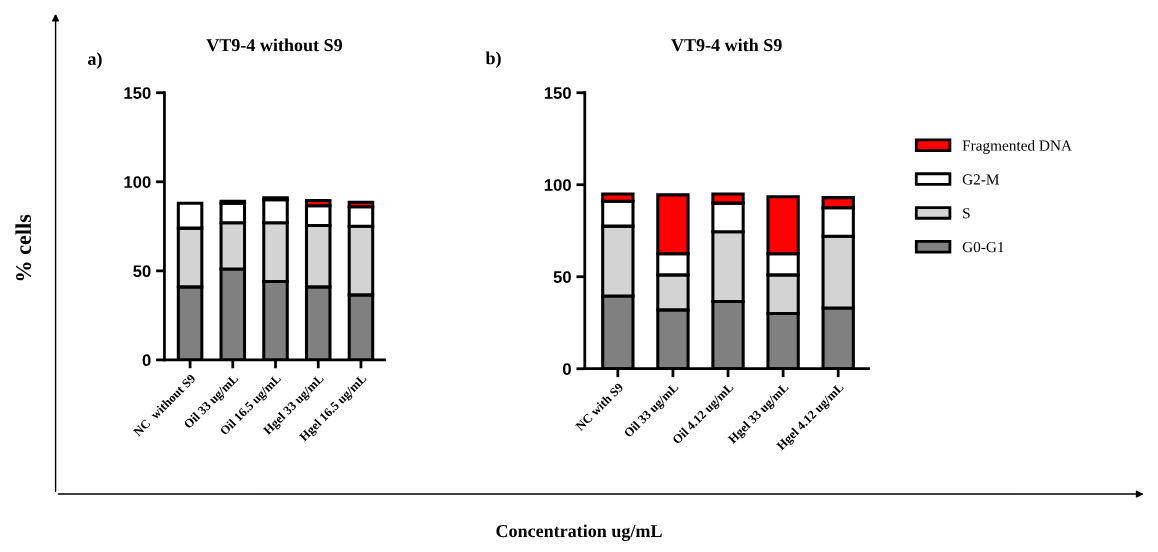 This screenshot has height=552, width=1158. What do you see at coordinates (493, 59) in the screenshot?
I see `text: b)` at bounding box center [493, 59].